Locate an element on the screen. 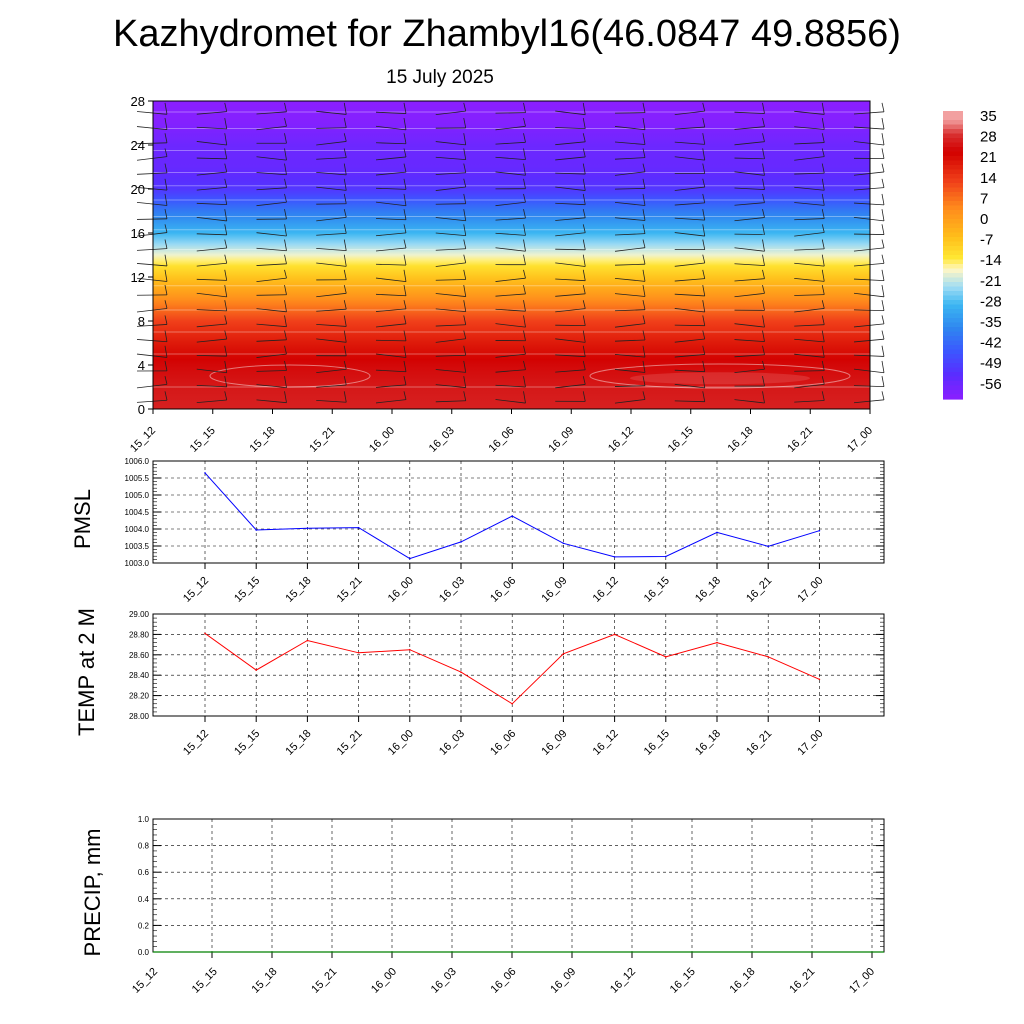  y-tick-label: 1005.0 is located at coordinates (137, 495).